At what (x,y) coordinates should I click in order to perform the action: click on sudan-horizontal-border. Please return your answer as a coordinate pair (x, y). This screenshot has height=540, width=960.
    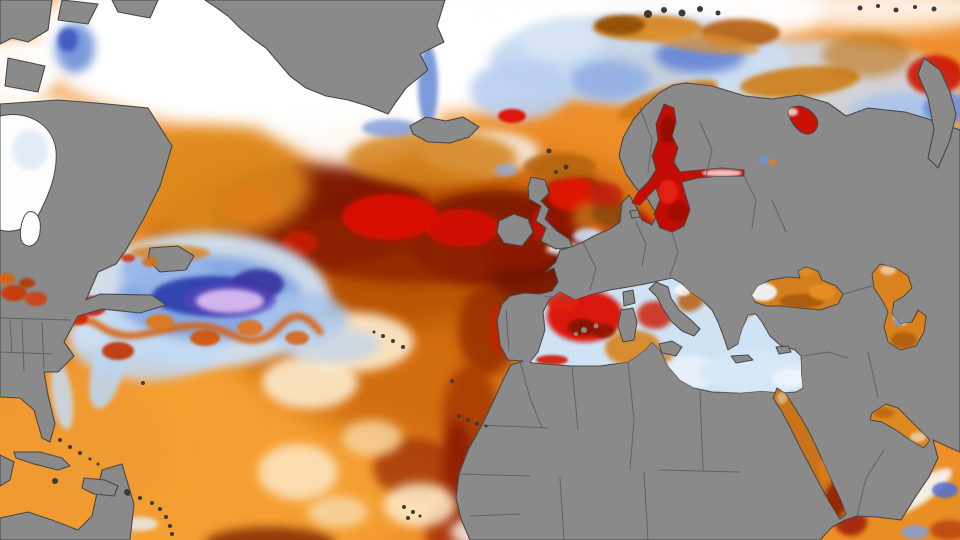
    Looking at the image, I should click on (700, 471).